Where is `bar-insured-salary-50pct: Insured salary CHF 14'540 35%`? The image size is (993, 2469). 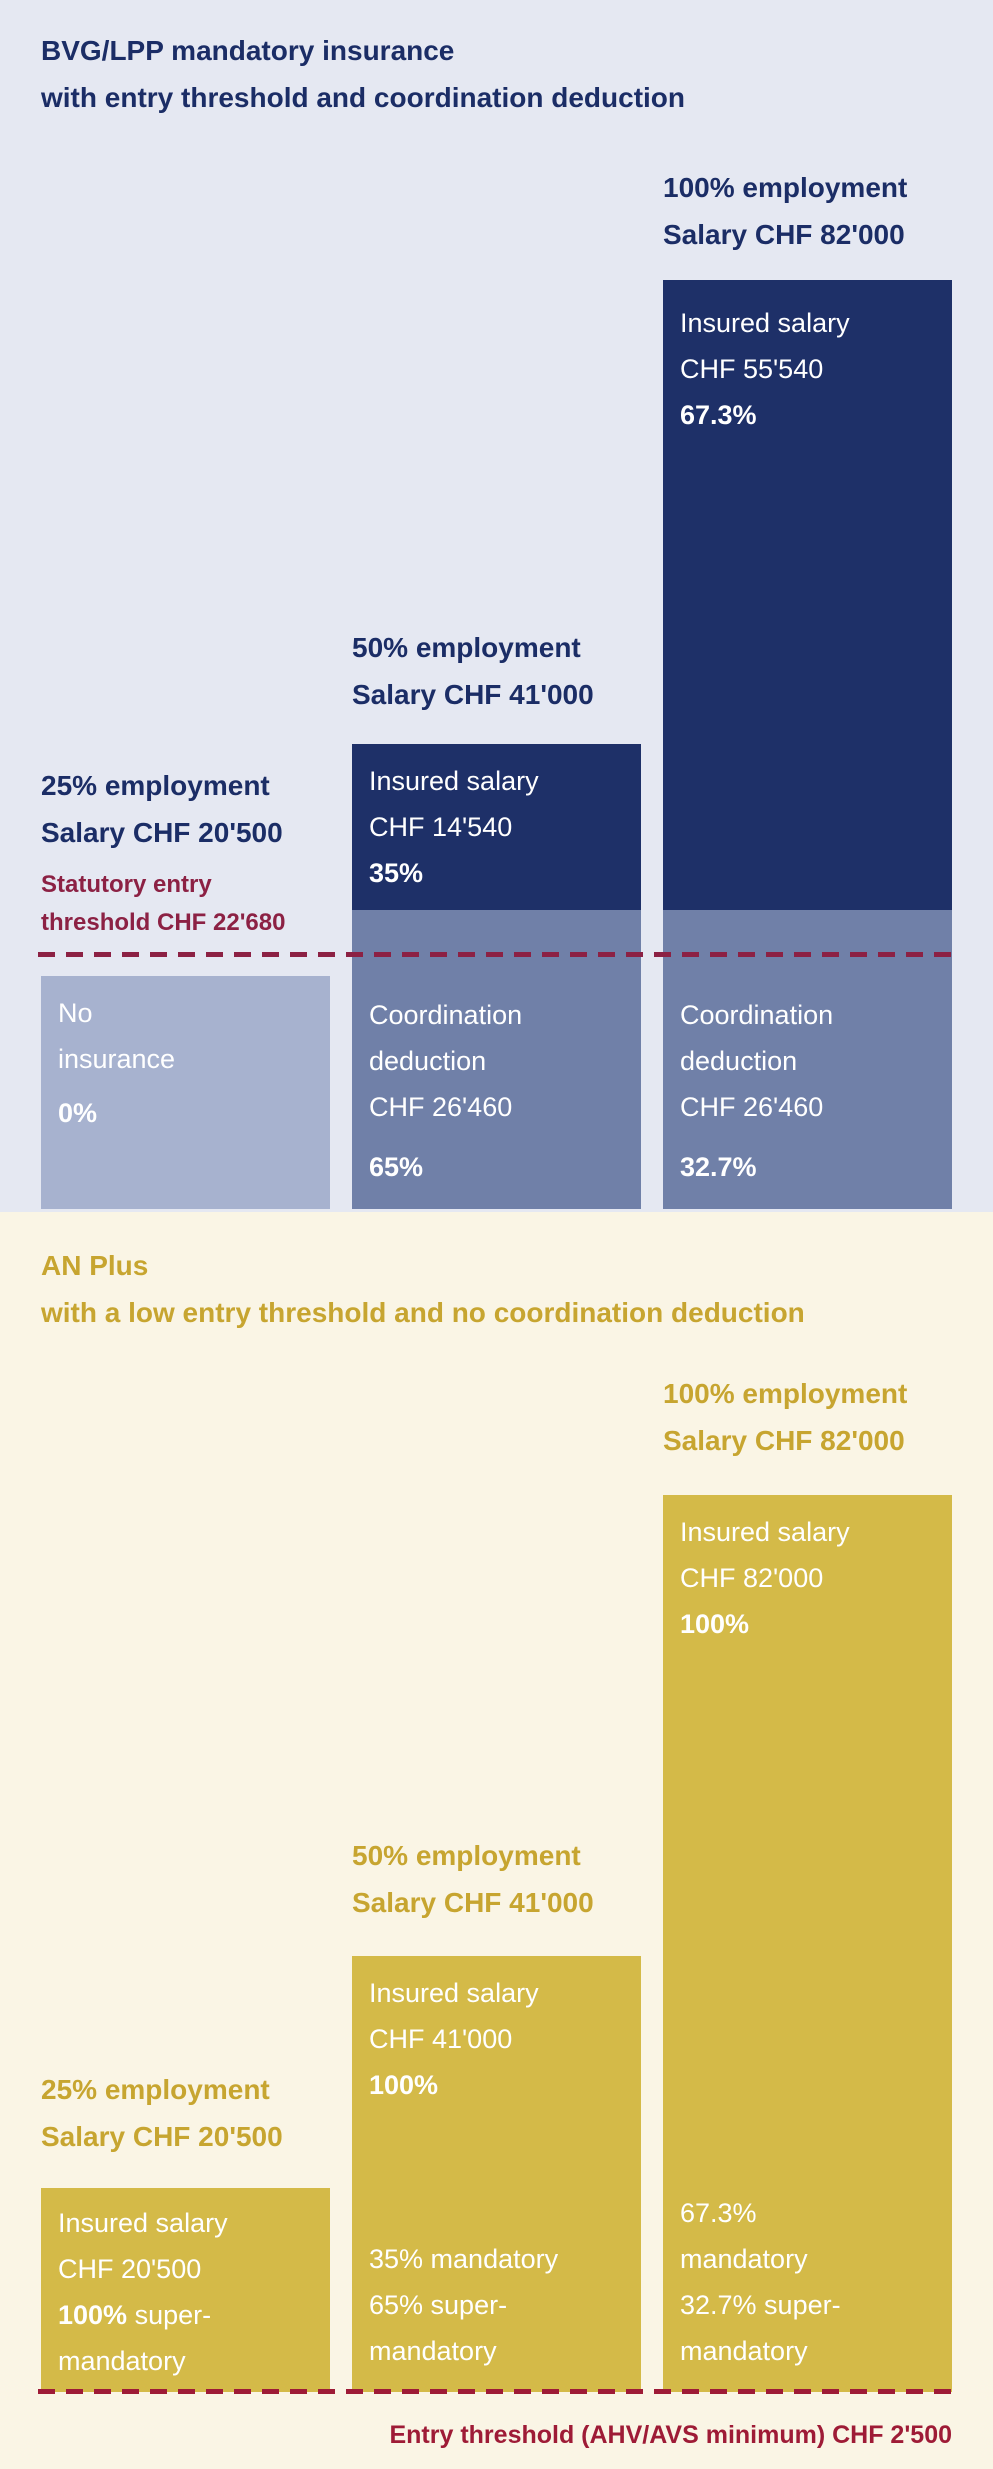 bar-insured-salary-50pct: Insured salary CHF 14'540 35% is located at coordinates (496, 827).